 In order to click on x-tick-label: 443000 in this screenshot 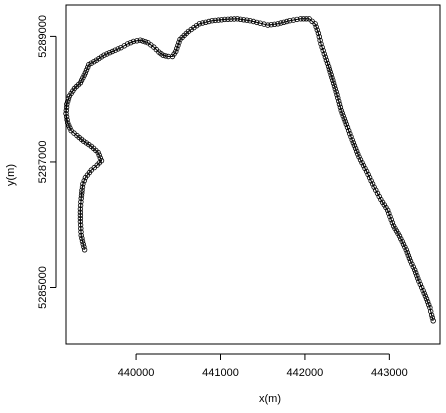, I will do `click(389, 373)`.